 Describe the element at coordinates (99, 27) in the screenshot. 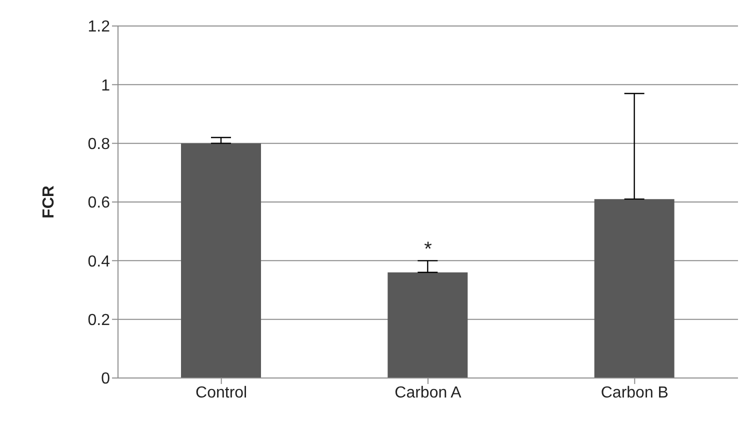

I see `y-tick-label: 1.2` at that location.